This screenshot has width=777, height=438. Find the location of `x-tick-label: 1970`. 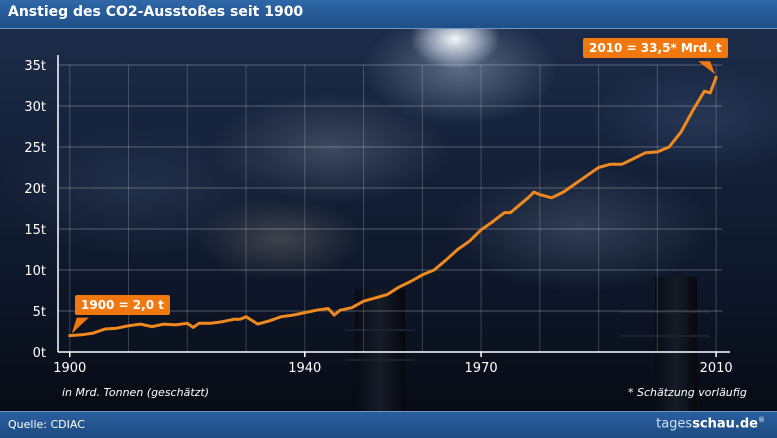

x-tick-label: 1970 is located at coordinates (481, 368).